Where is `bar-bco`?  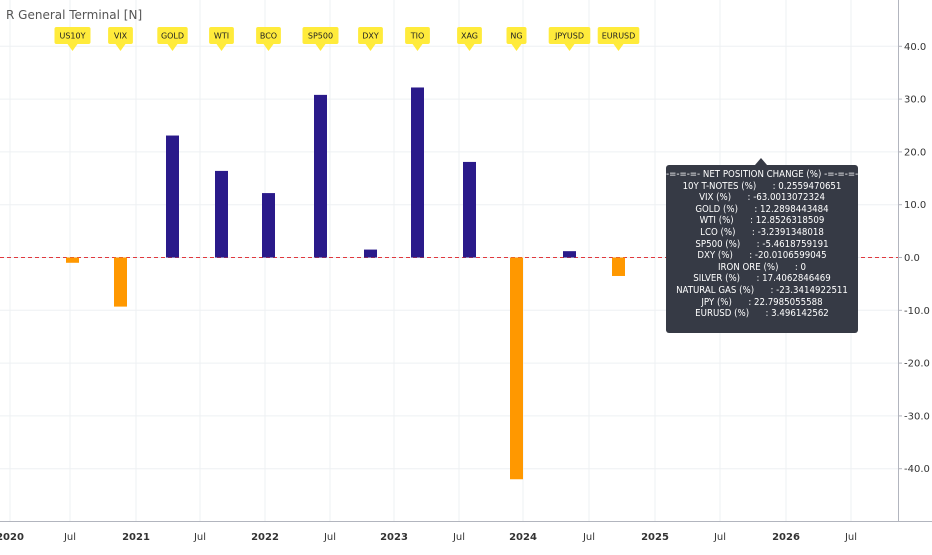
bar-bco is located at coordinates (268, 225).